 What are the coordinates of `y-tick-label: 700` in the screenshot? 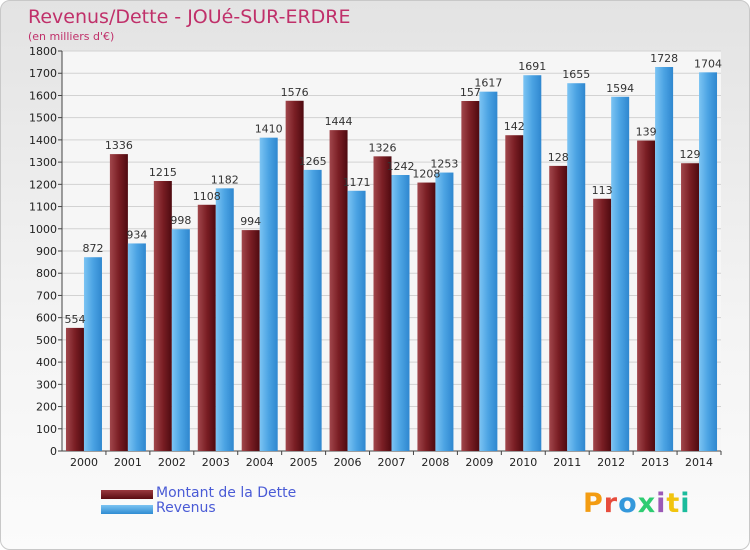 It's located at (46, 295).